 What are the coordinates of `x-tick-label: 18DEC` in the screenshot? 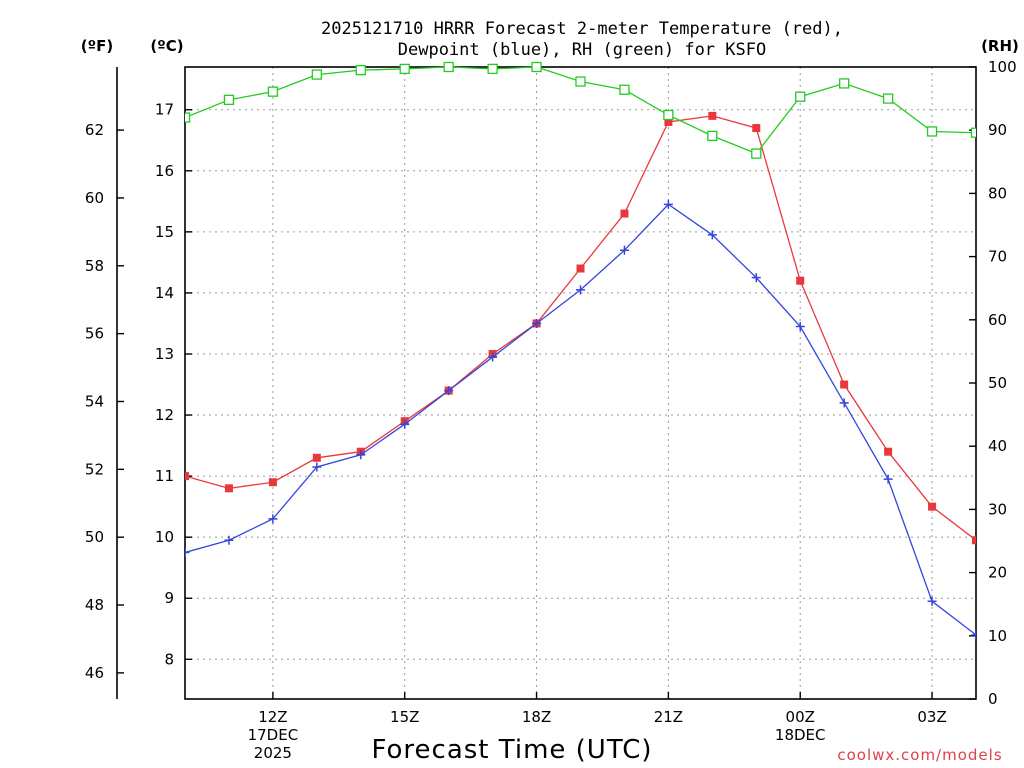 It's located at (800, 735).